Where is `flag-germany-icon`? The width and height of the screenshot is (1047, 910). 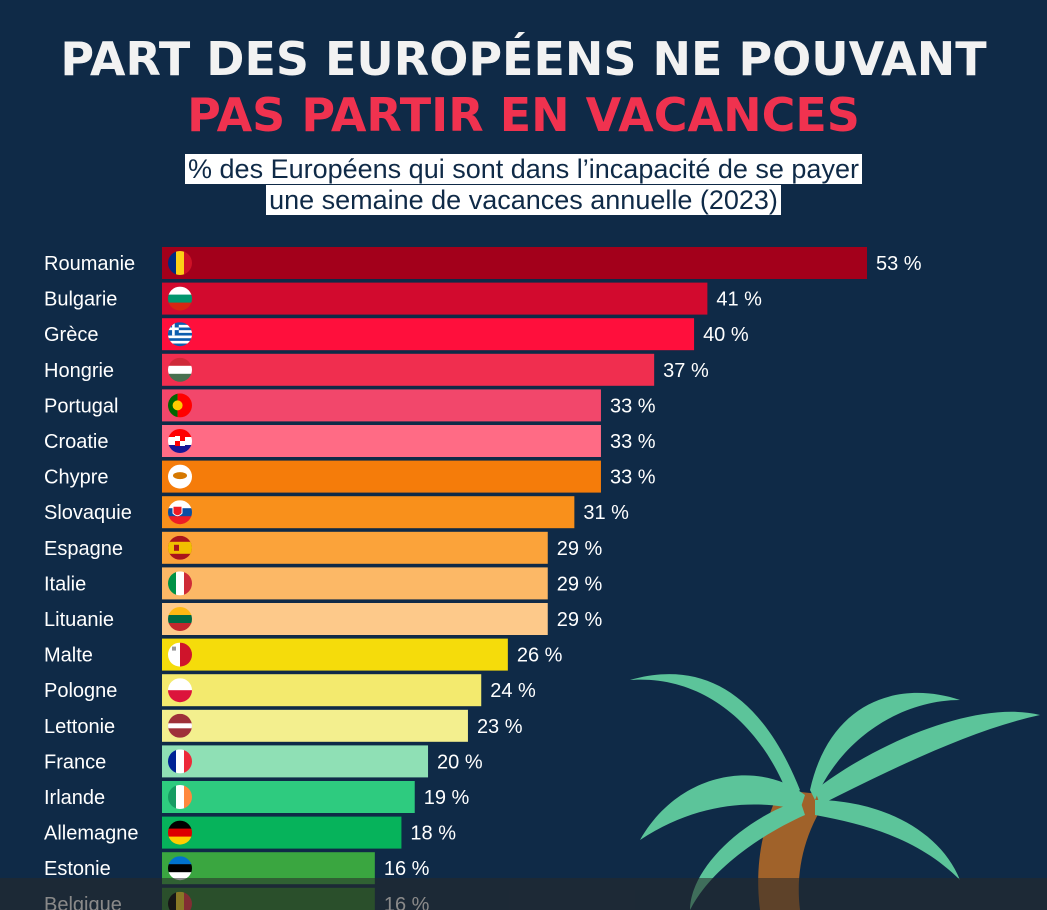 flag-germany-icon is located at coordinates (180, 832).